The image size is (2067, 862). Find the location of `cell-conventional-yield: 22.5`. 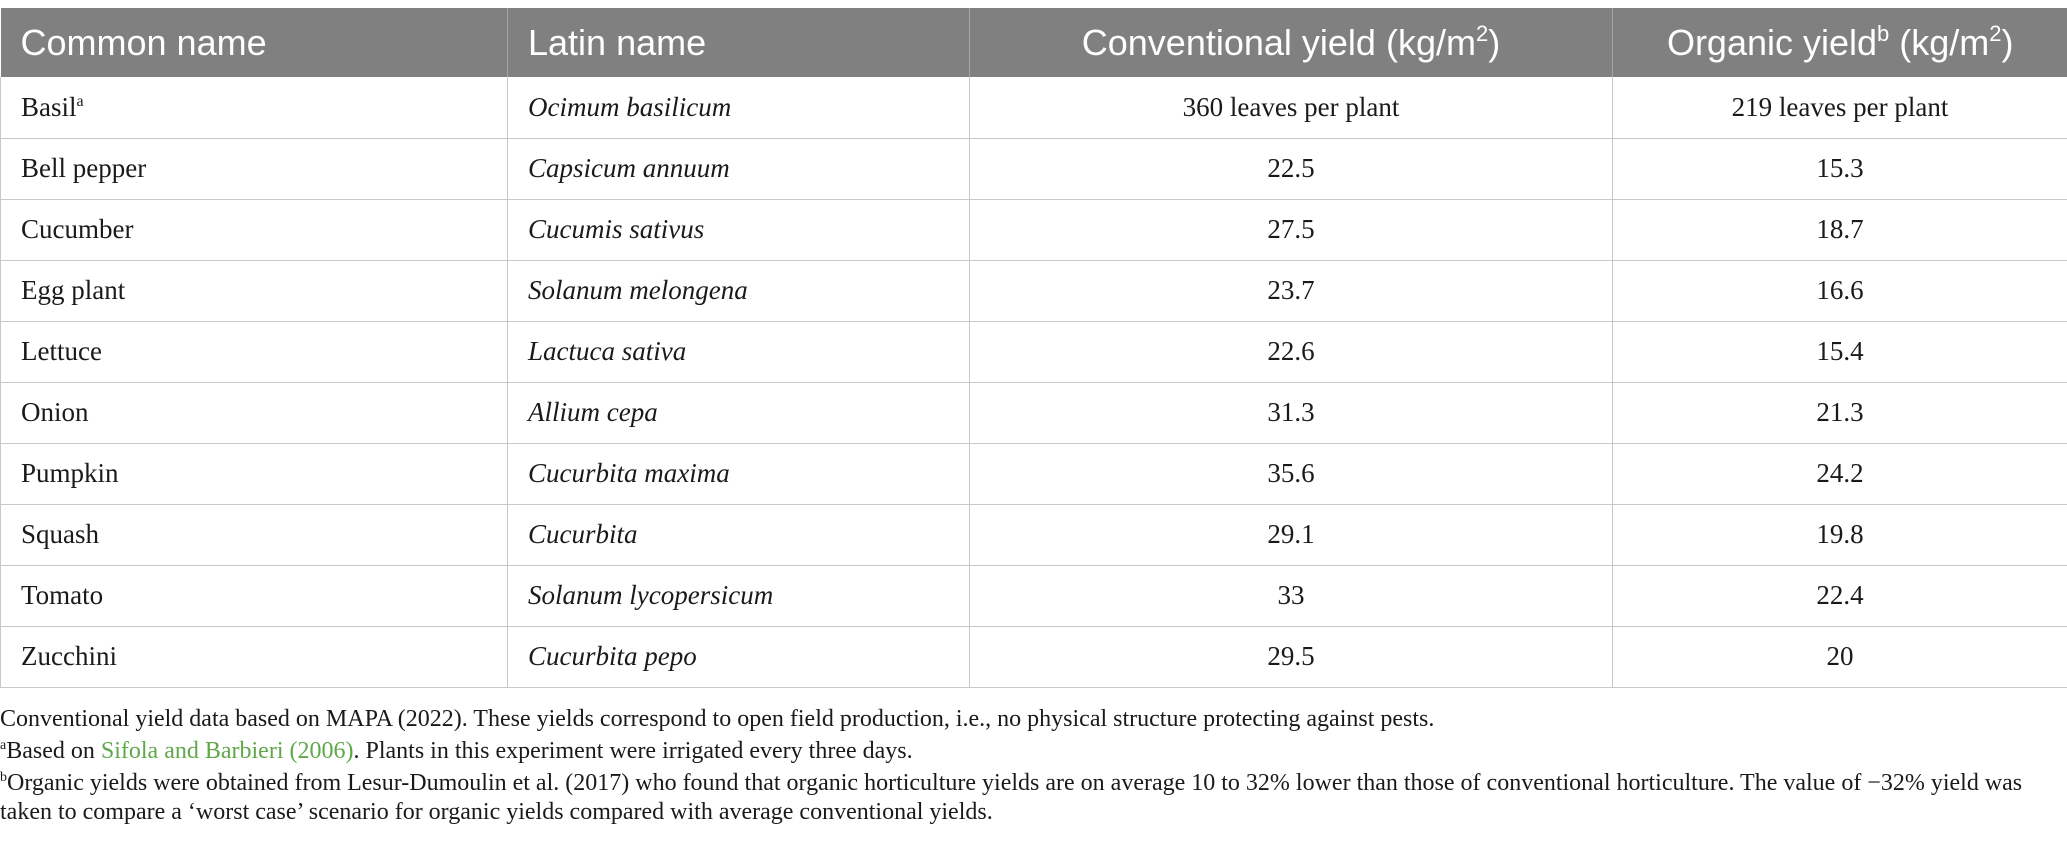

cell-conventional-yield: 22.5 is located at coordinates (1291, 169).